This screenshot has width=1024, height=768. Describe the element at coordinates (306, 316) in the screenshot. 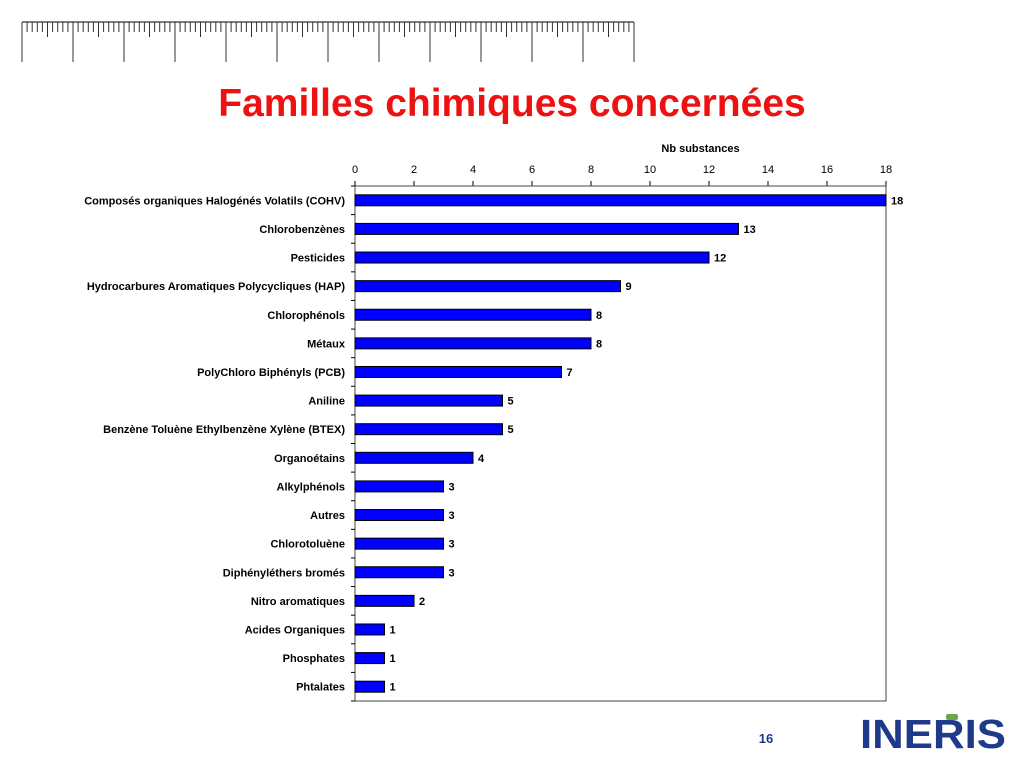

I see `category-label: Chlorophénols` at that location.